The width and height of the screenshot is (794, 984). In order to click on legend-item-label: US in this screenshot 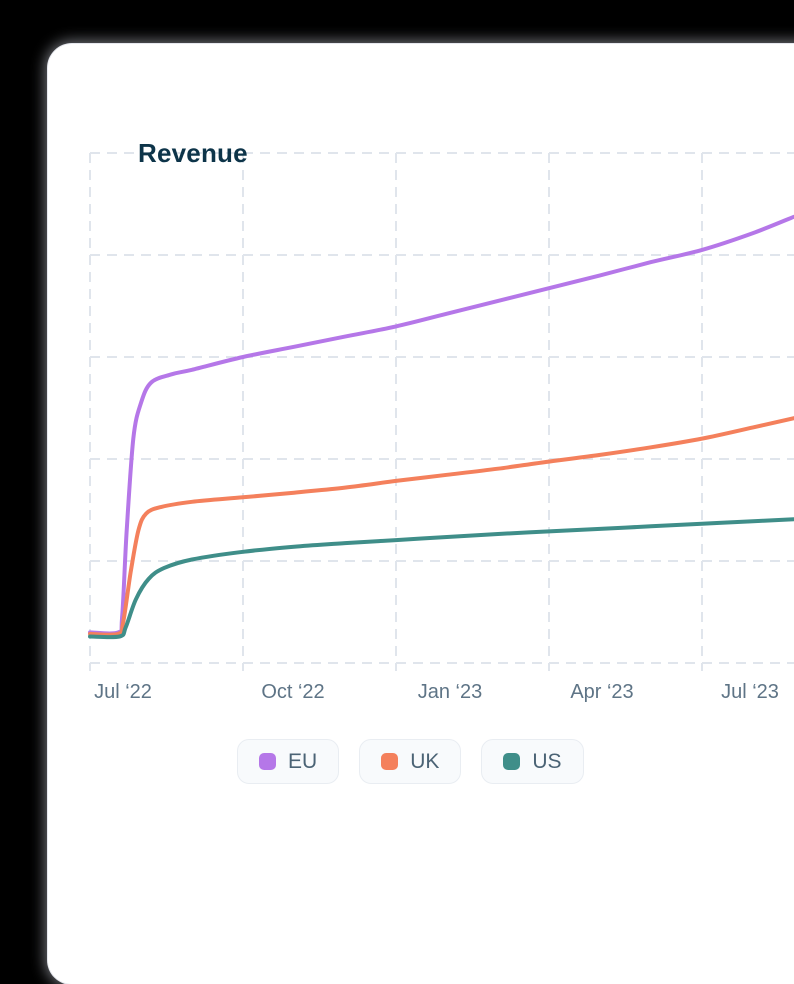, I will do `click(547, 761)`.